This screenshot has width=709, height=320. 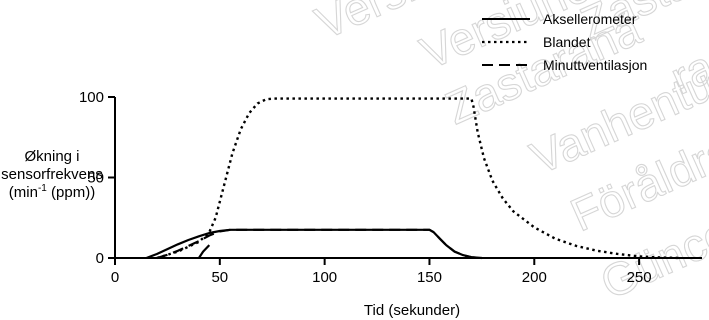 What do you see at coordinates (429, 277) in the screenshot?
I see `x-tick-label: 150` at bounding box center [429, 277].